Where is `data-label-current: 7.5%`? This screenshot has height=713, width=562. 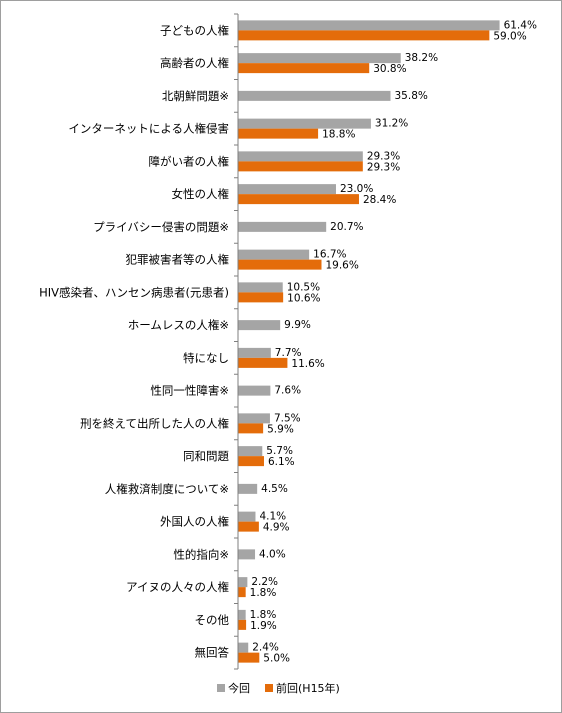
data-label-current: 7.5% is located at coordinates (287, 418).